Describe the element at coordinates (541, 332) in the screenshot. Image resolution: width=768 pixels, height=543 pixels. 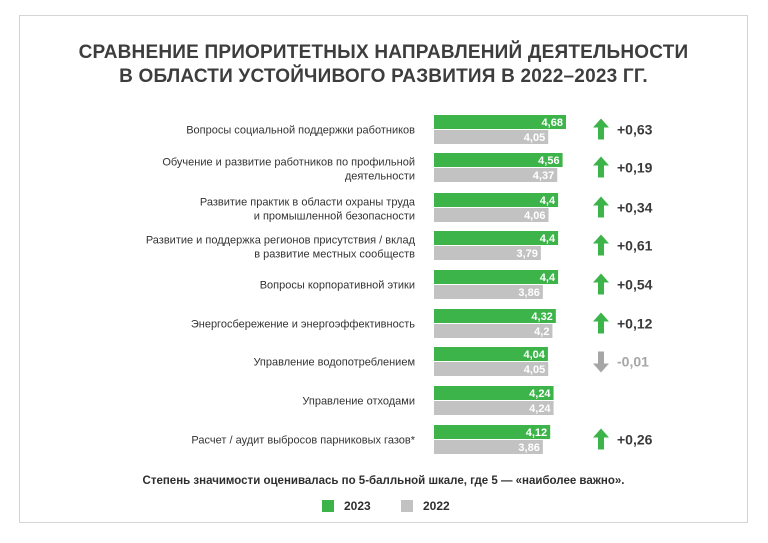
I see `bar-value-2022: 4,2` at that location.